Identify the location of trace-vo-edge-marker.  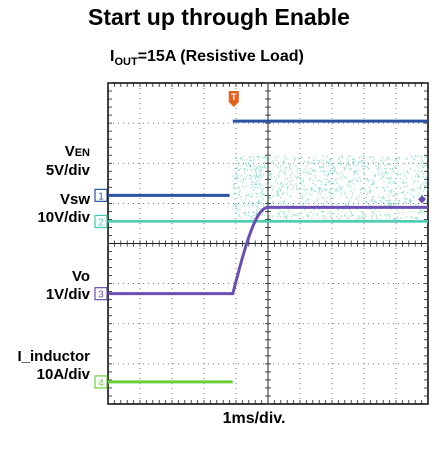
(422, 199).